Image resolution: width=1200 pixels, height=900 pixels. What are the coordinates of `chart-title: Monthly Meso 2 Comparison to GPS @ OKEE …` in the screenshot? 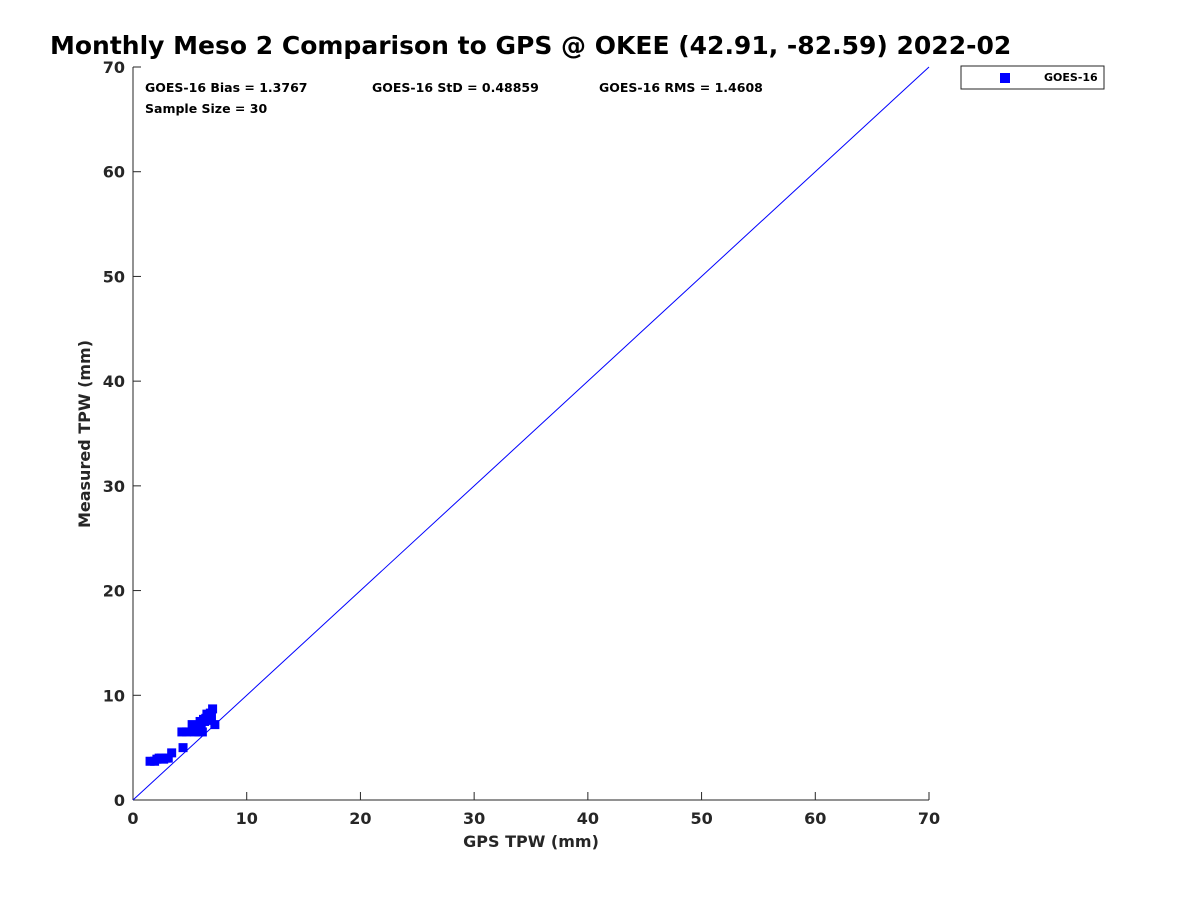 It's located at (530, 45).